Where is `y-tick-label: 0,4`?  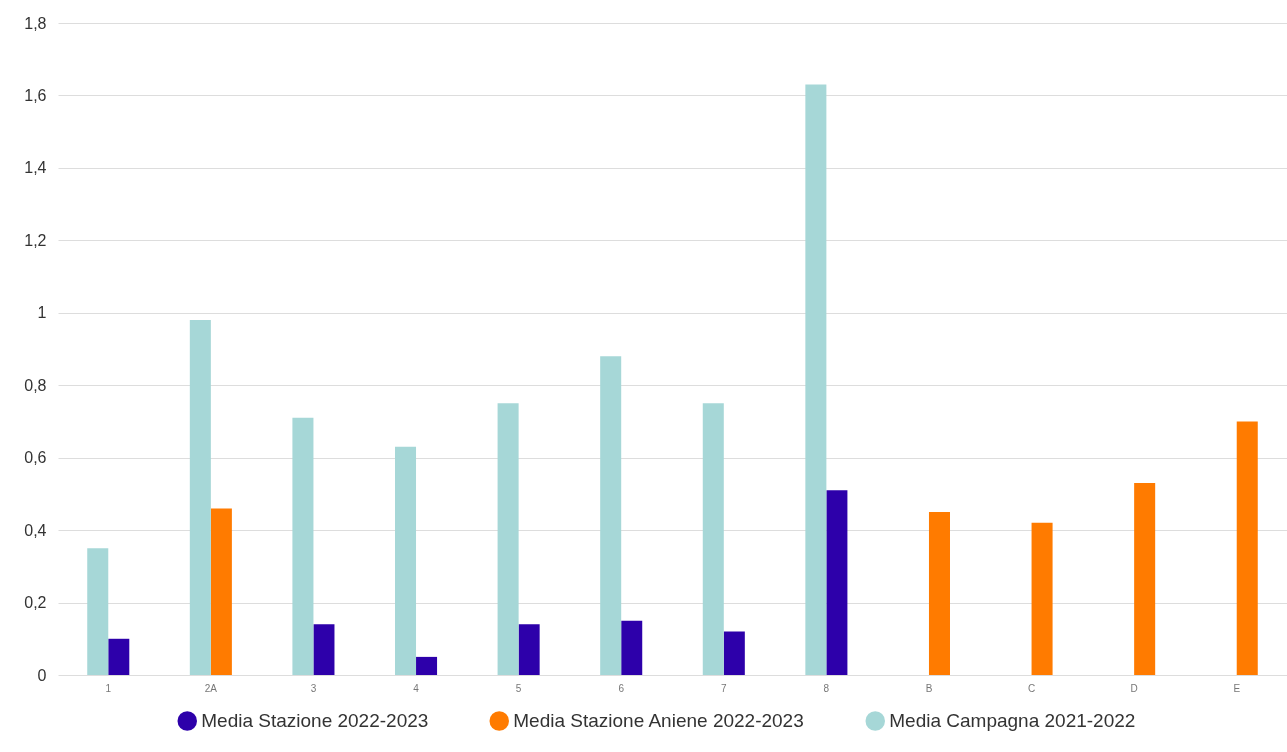 y-tick-label: 0,4 is located at coordinates (35, 530).